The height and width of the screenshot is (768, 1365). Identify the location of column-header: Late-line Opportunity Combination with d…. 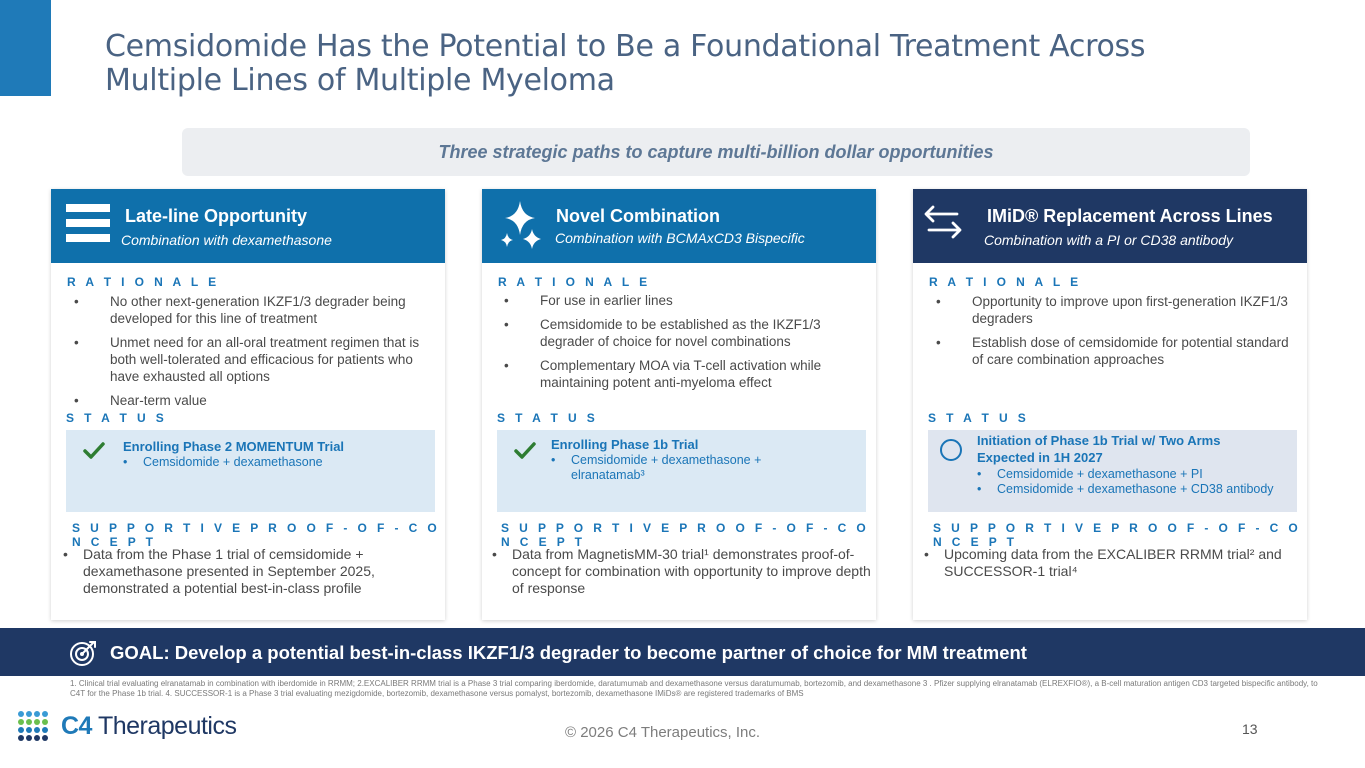
(248, 226).